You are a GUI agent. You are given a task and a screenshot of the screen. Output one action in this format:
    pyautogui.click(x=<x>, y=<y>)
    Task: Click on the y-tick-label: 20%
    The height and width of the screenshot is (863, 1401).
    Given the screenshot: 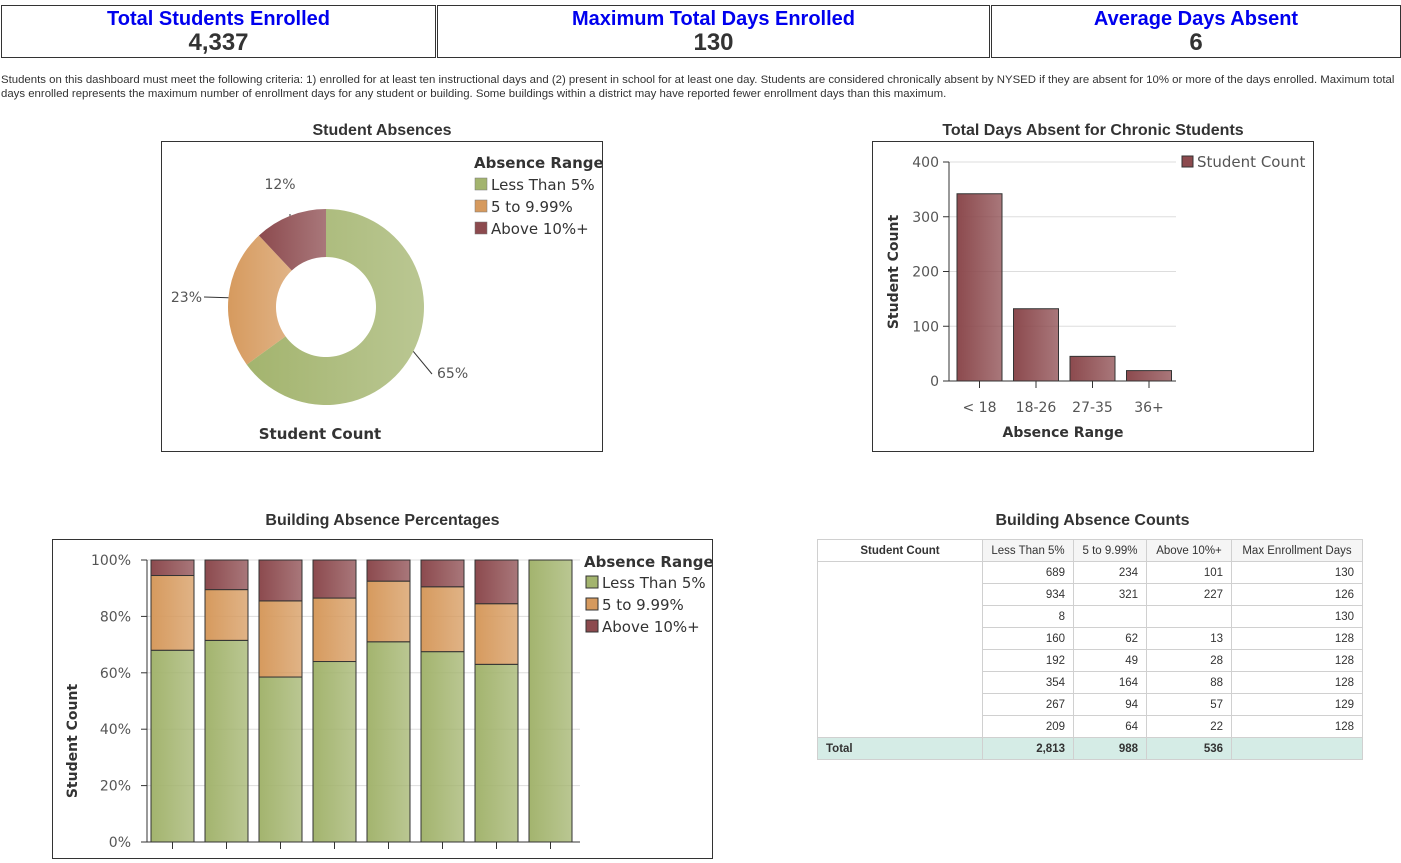 What is the action you would take?
    pyautogui.click(x=115, y=787)
    